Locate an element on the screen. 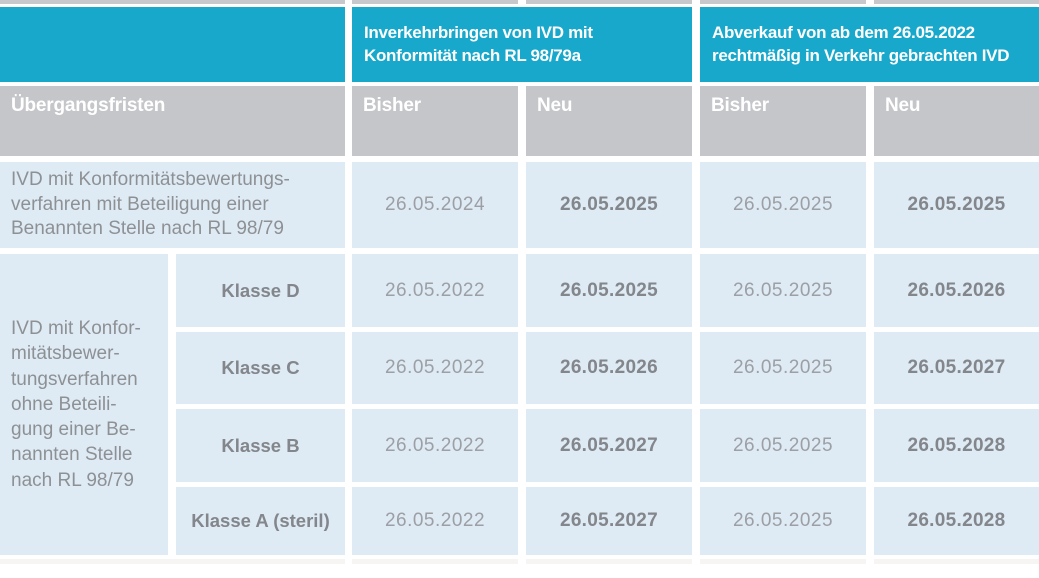  date-klasse-d-bisher-1: 26.05.2022 is located at coordinates (435, 290).